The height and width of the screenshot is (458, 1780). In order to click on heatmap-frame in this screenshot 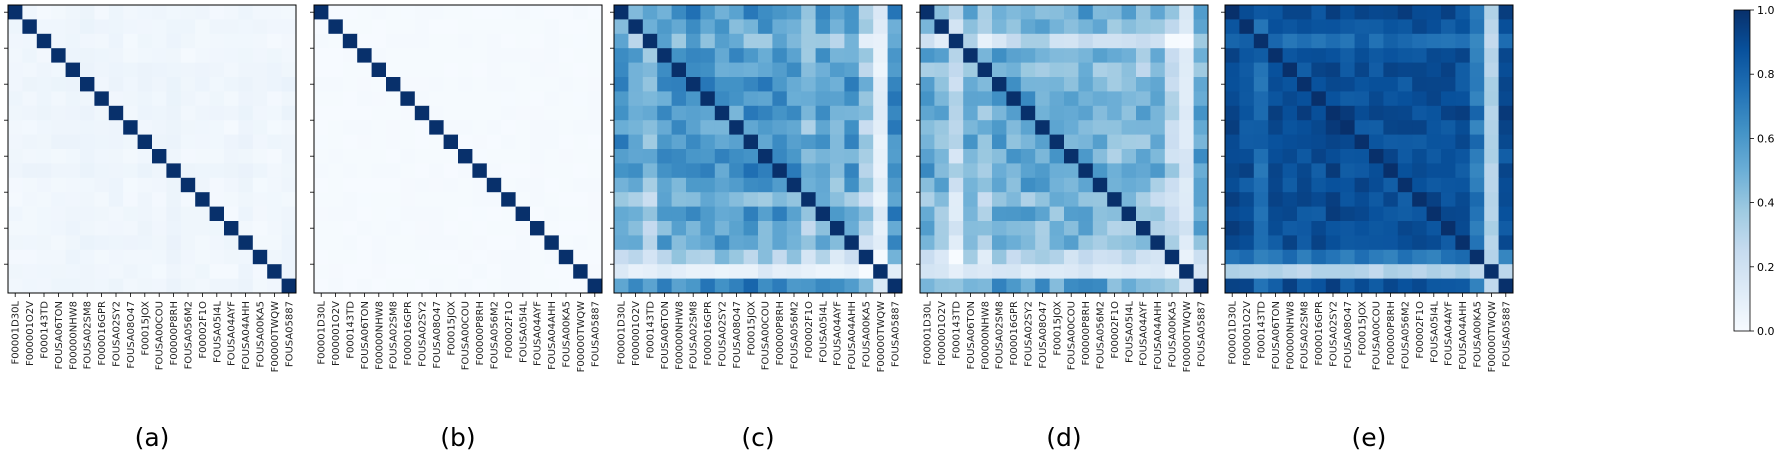, I will do `click(458, 149)`.